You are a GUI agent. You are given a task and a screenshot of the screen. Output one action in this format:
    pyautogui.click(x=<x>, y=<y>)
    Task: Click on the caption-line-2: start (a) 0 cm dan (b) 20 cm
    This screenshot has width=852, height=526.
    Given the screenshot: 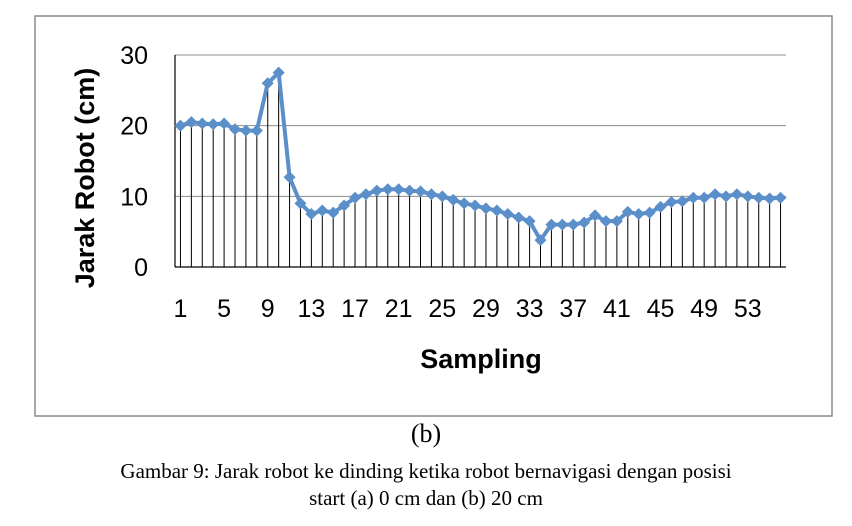 What is the action you would take?
    pyautogui.click(x=426, y=498)
    